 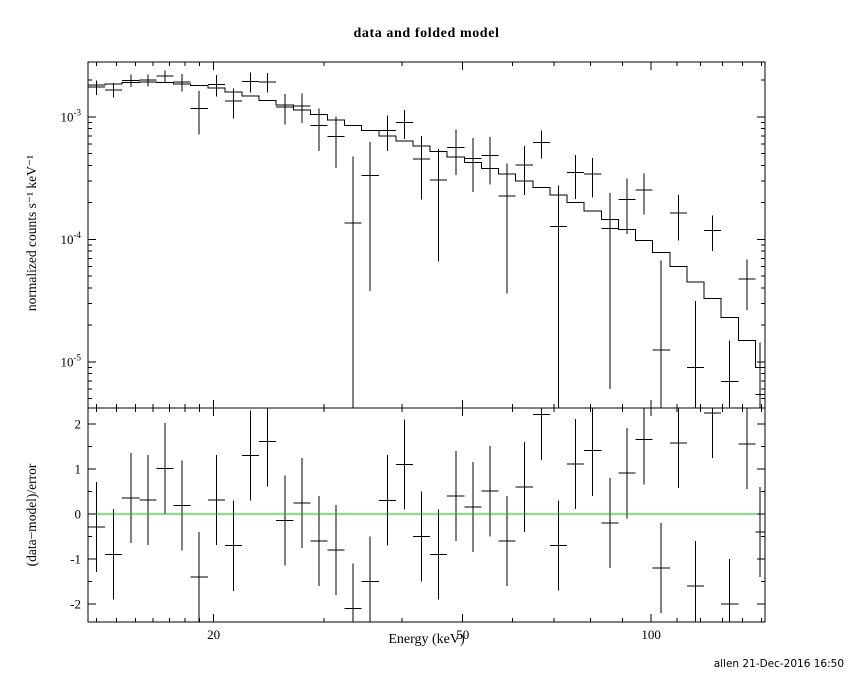 I want to click on svg-text: -1, so click(x=75, y=558).